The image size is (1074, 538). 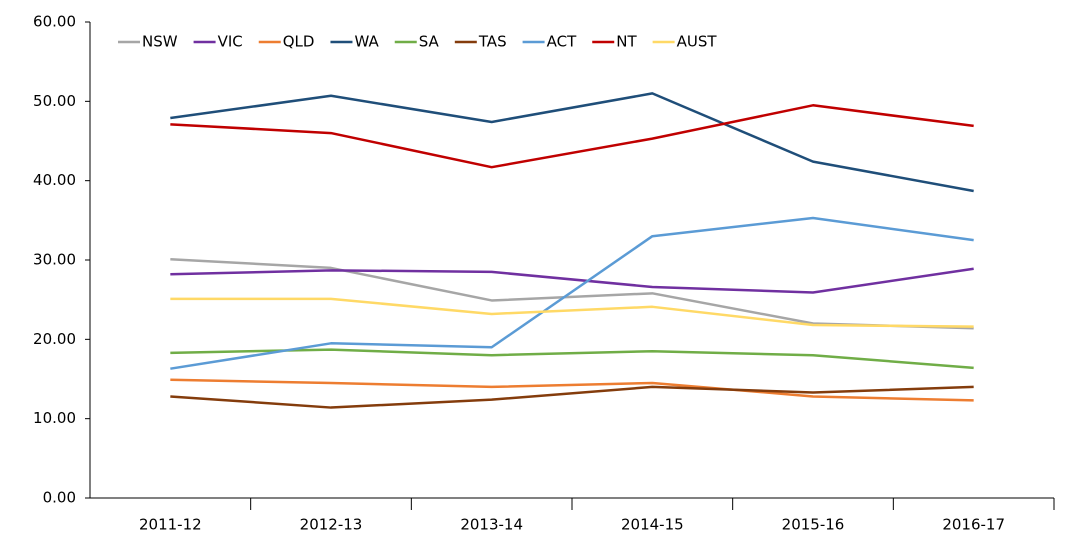 What do you see at coordinates (59, 498) in the screenshot?
I see `y-tick-label: 0.00` at bounding box center [59, 498].